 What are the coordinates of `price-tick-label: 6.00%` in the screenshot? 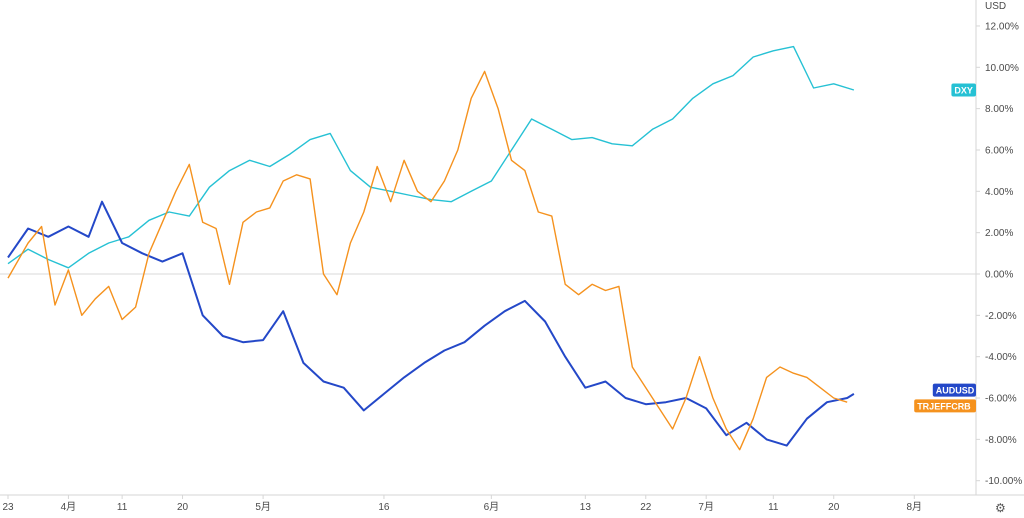 It's located at (999, 150).